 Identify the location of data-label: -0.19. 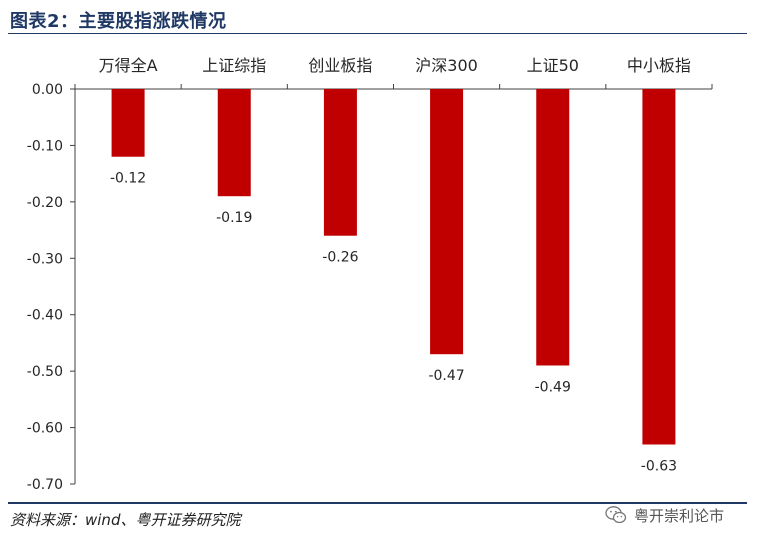
(234, 218).